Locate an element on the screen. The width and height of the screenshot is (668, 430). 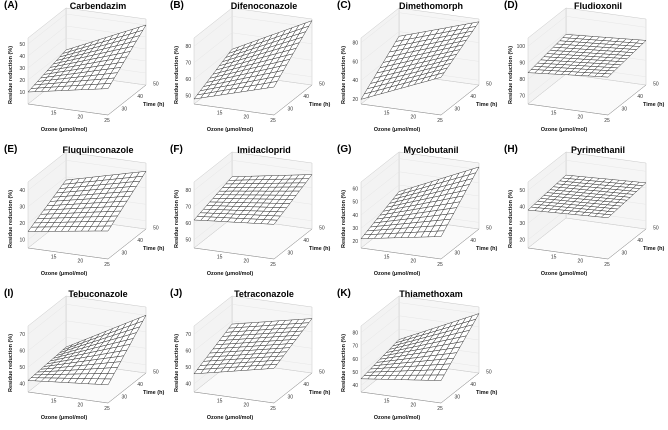
z-tick-label: 100 is located at coordinates (521, 47).